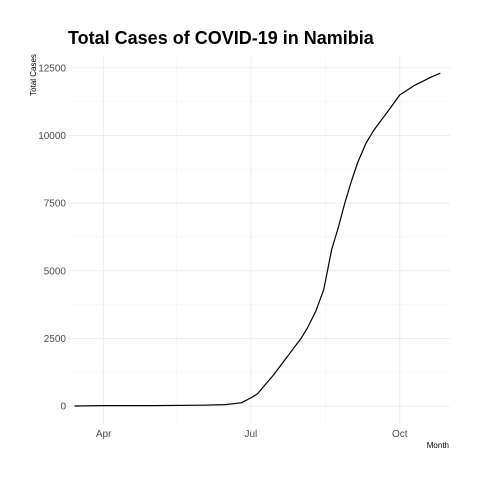 The height and width of the screenshot is (480, 480). I want to click on y-tick-label: 7500, so click(55, 204).